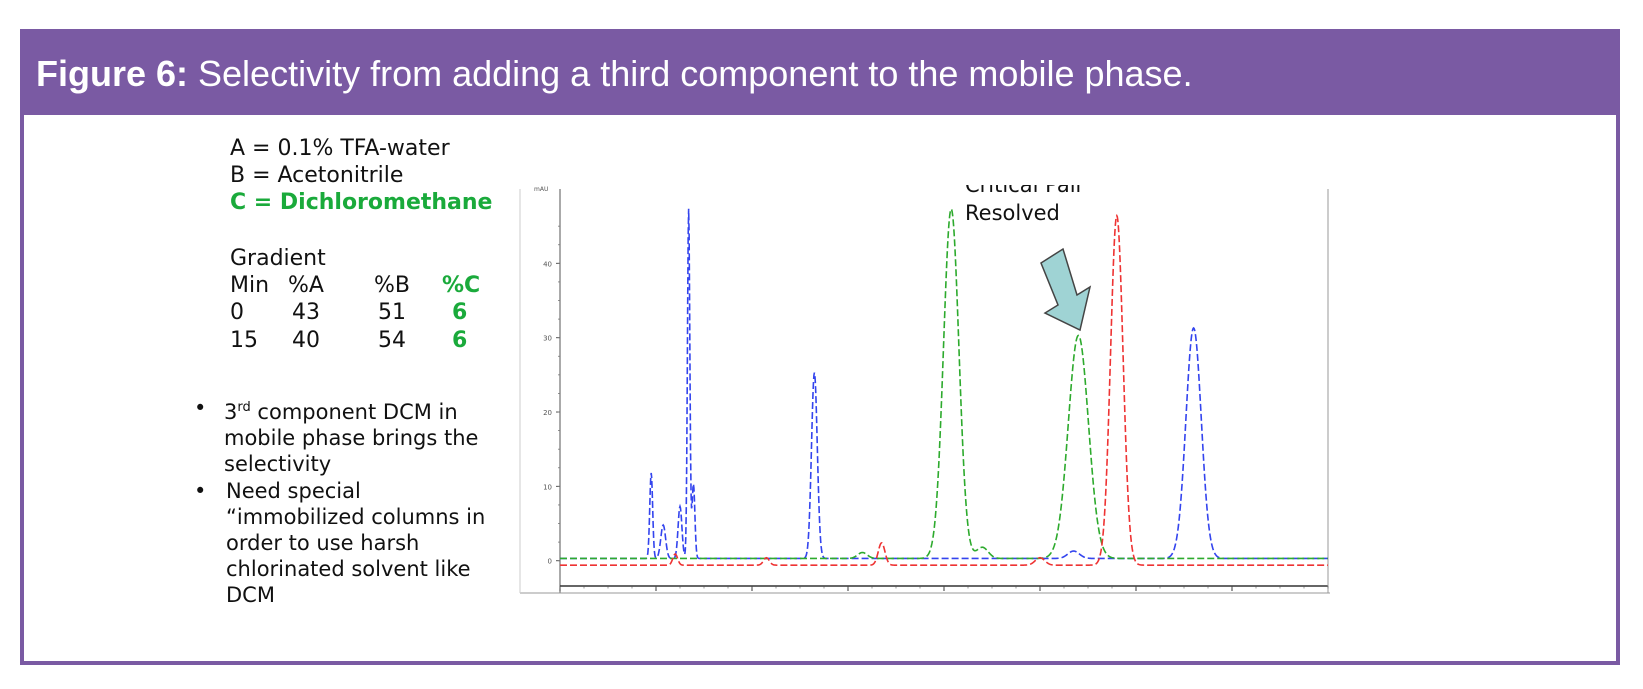 The image size is (1643, 689). What do you see at coordinates (231, 412) in the screenshot?
I see `bullet-1-ordinal: 3` at bounding box center [231, 412].